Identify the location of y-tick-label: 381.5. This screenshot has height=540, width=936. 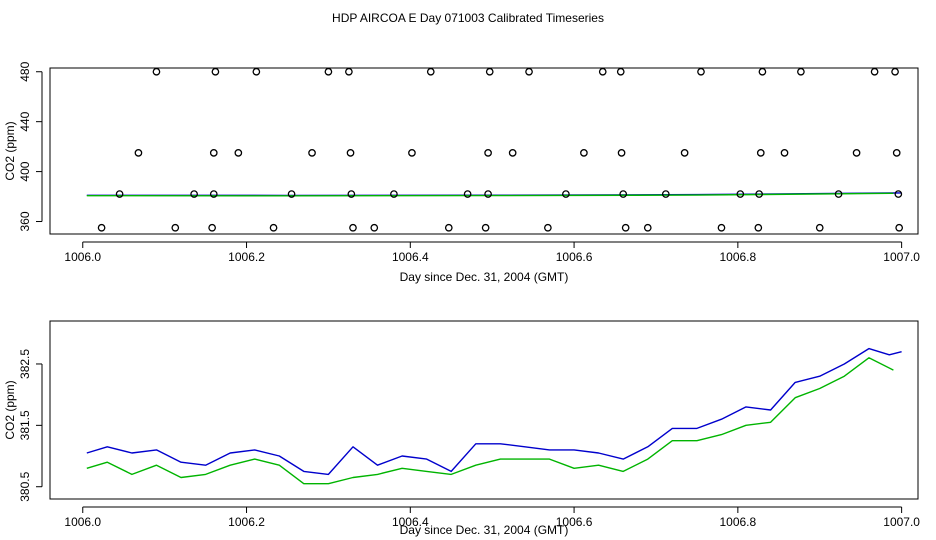
(25, 425).